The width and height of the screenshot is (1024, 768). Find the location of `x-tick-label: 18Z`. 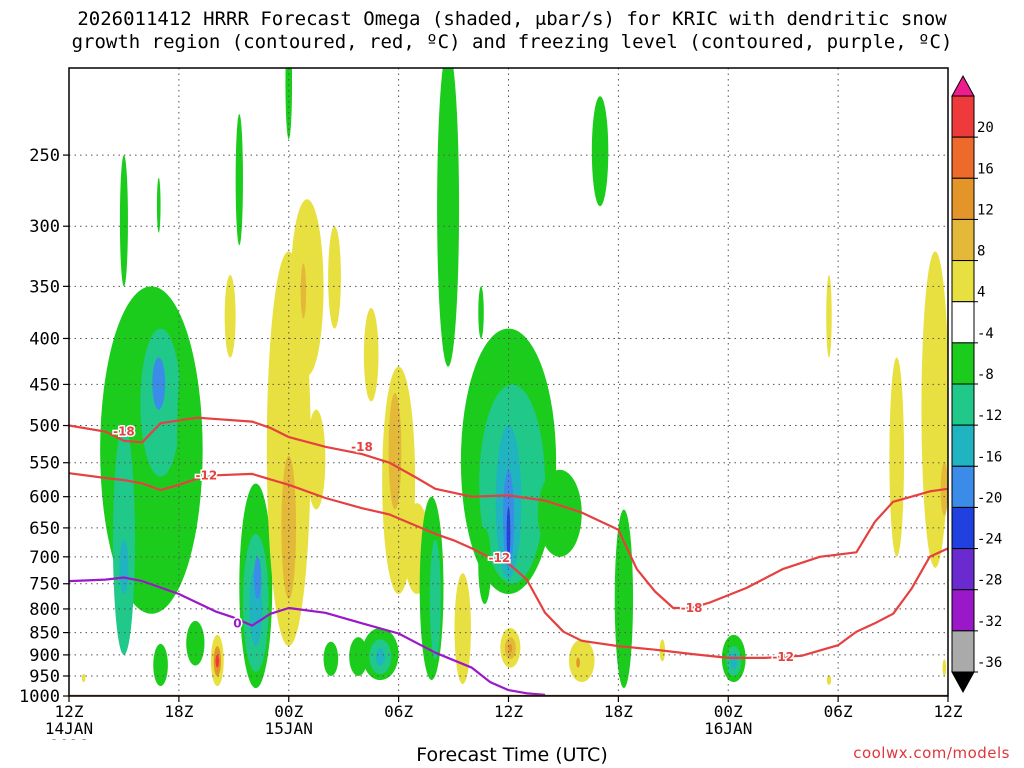

x-tick-label: 18Z is located at coordinates (618, 711).